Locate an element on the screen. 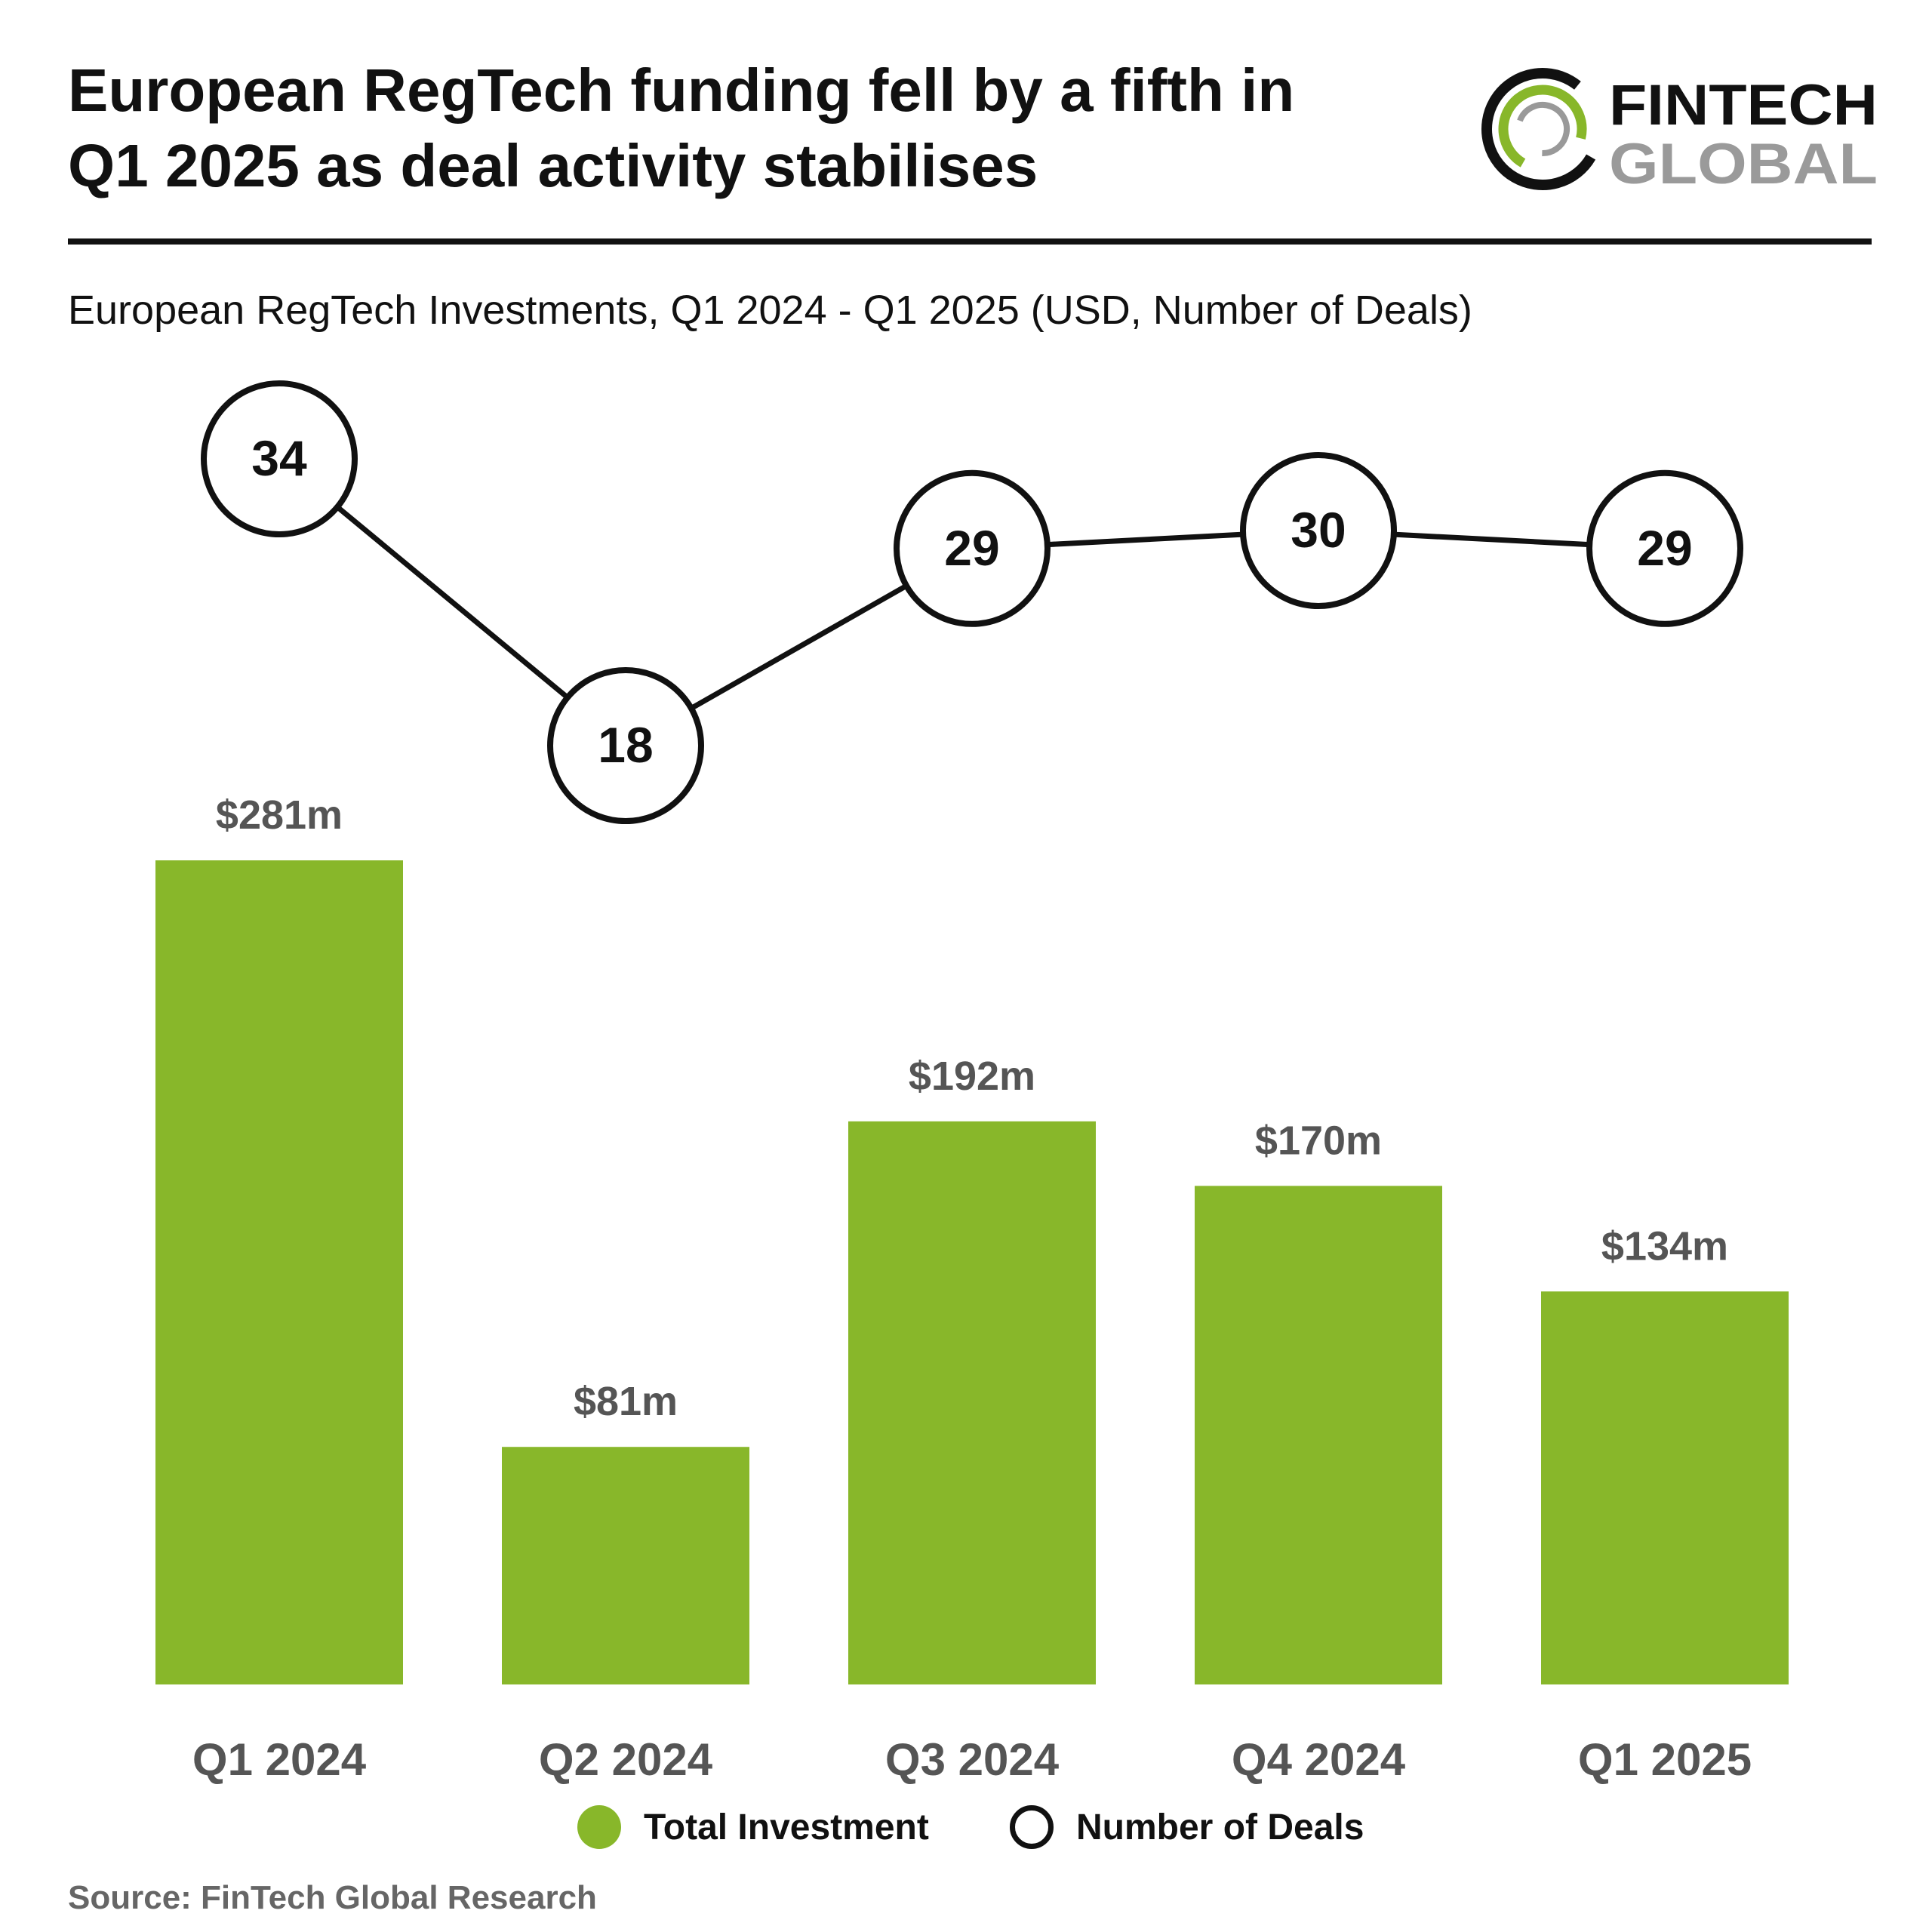  legend-swatch-investment is located at coordinates (599, 1827).